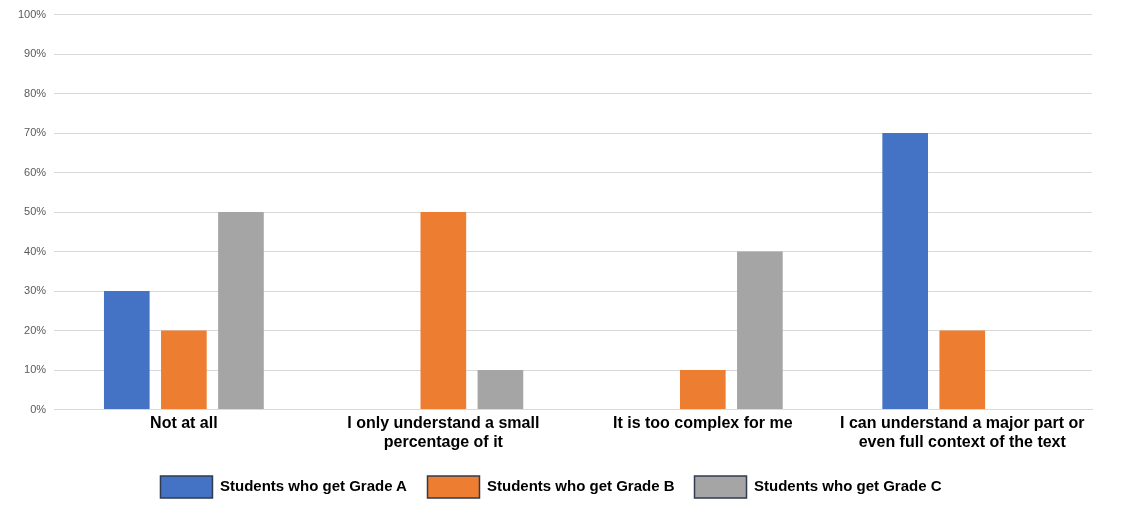 The height and width of the screenshot is (508, 1132). Describe the element at coordinates (35, 92) in the screenshot. I see `y-tick-label: 80%` at that location.